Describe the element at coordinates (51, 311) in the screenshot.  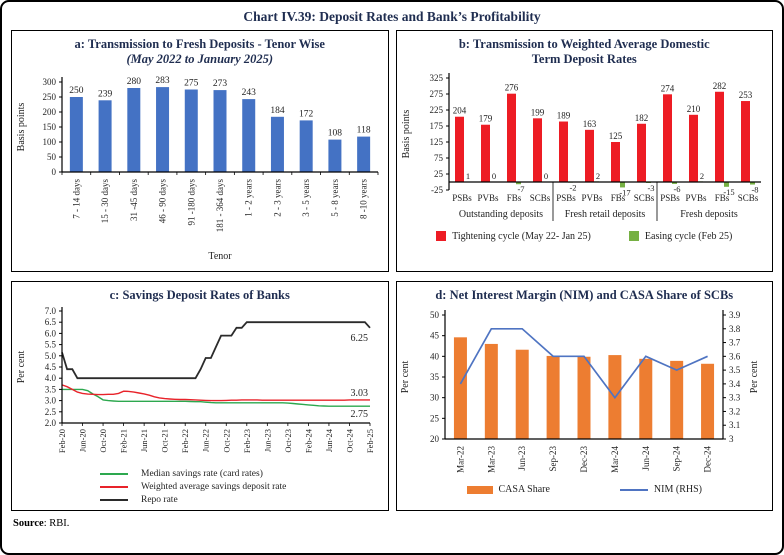
I see `svg-text: 7.0` at that location.